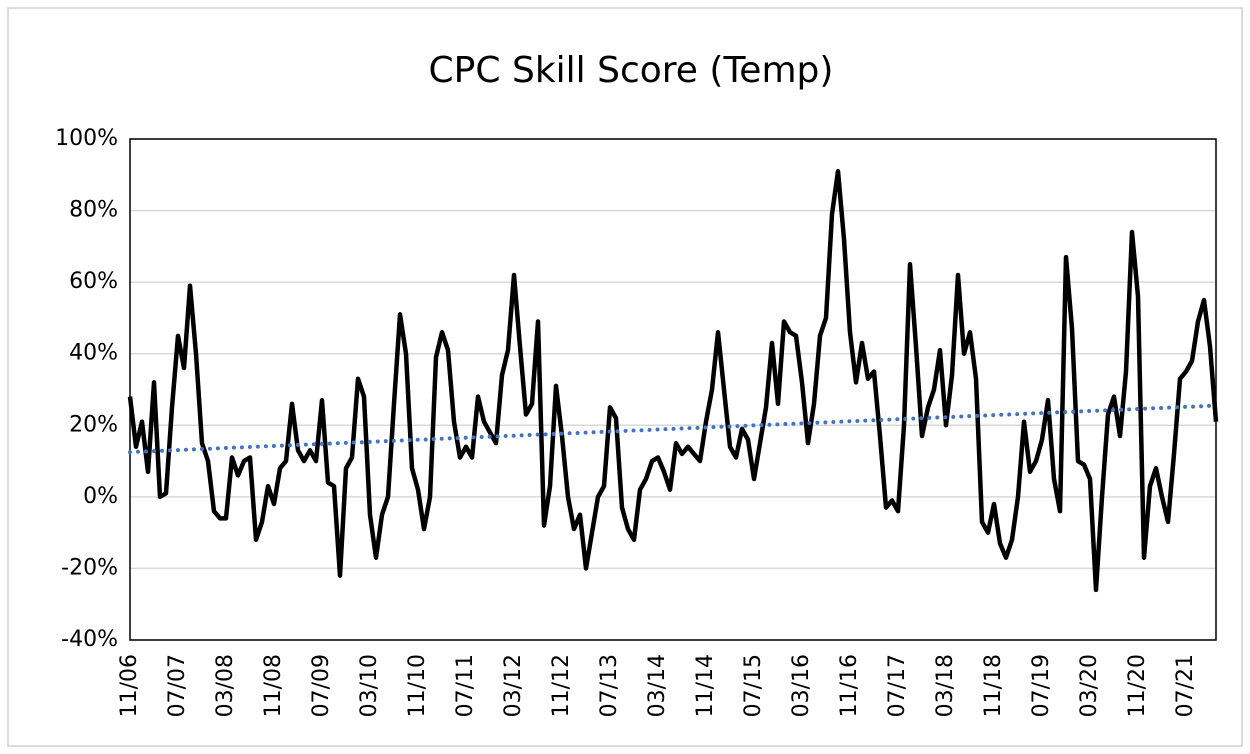 The image size is (1250, 754). I want to click on y-tick-label: 0%, so click(100, 496).